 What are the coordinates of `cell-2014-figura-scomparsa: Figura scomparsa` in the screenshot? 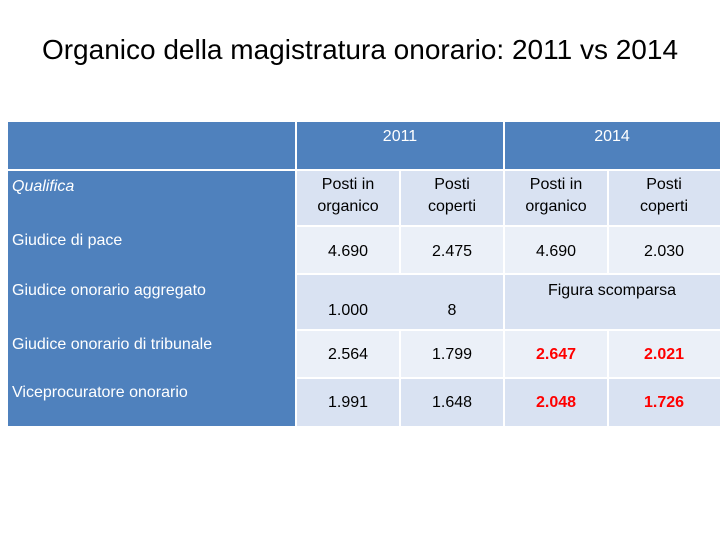 It's located at (612, 302).